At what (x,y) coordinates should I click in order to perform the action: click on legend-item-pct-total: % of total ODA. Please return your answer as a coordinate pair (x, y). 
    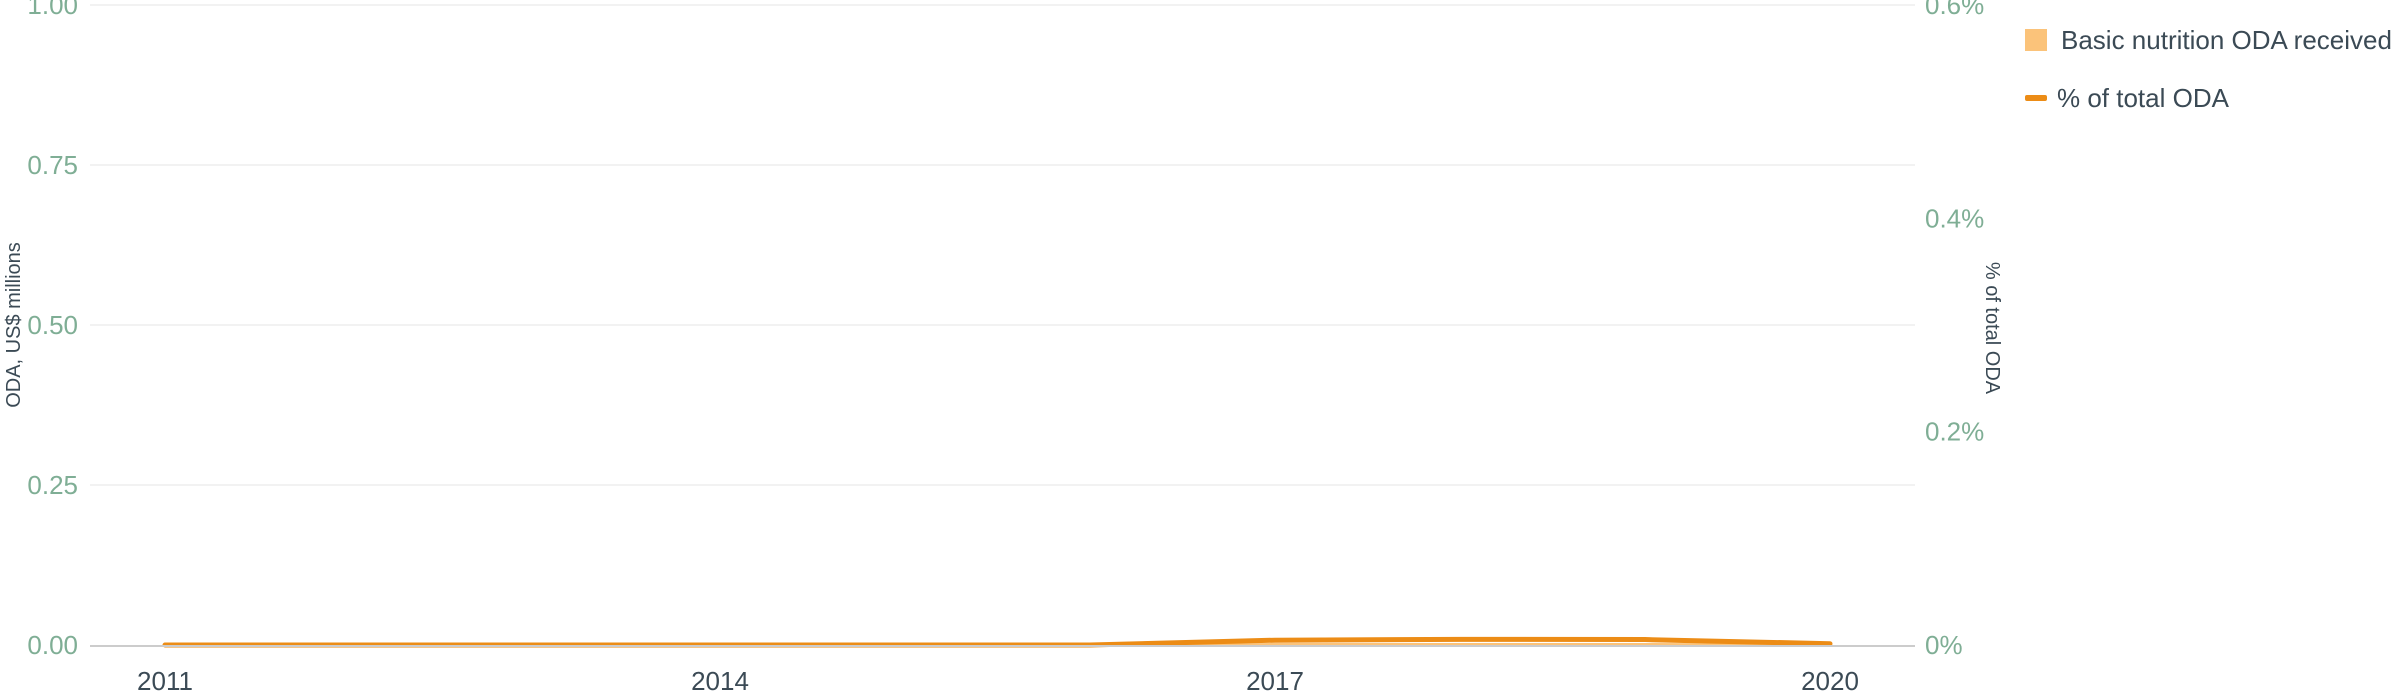
    Looking at the image, I should click on (2208, 98).